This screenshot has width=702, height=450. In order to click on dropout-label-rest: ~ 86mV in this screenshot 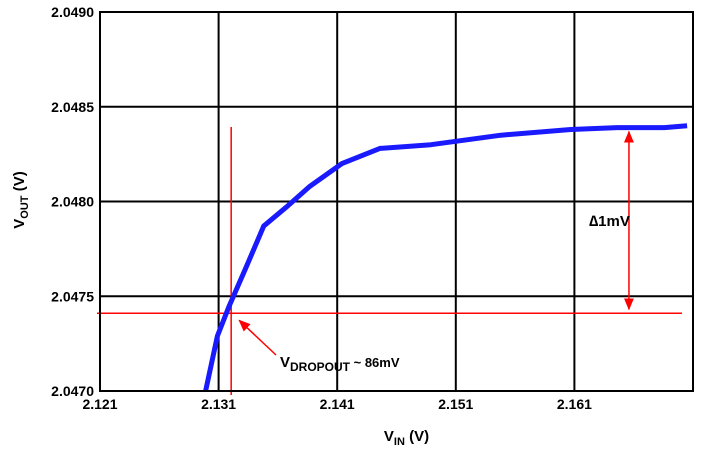, I will do `click(375, 362)`.